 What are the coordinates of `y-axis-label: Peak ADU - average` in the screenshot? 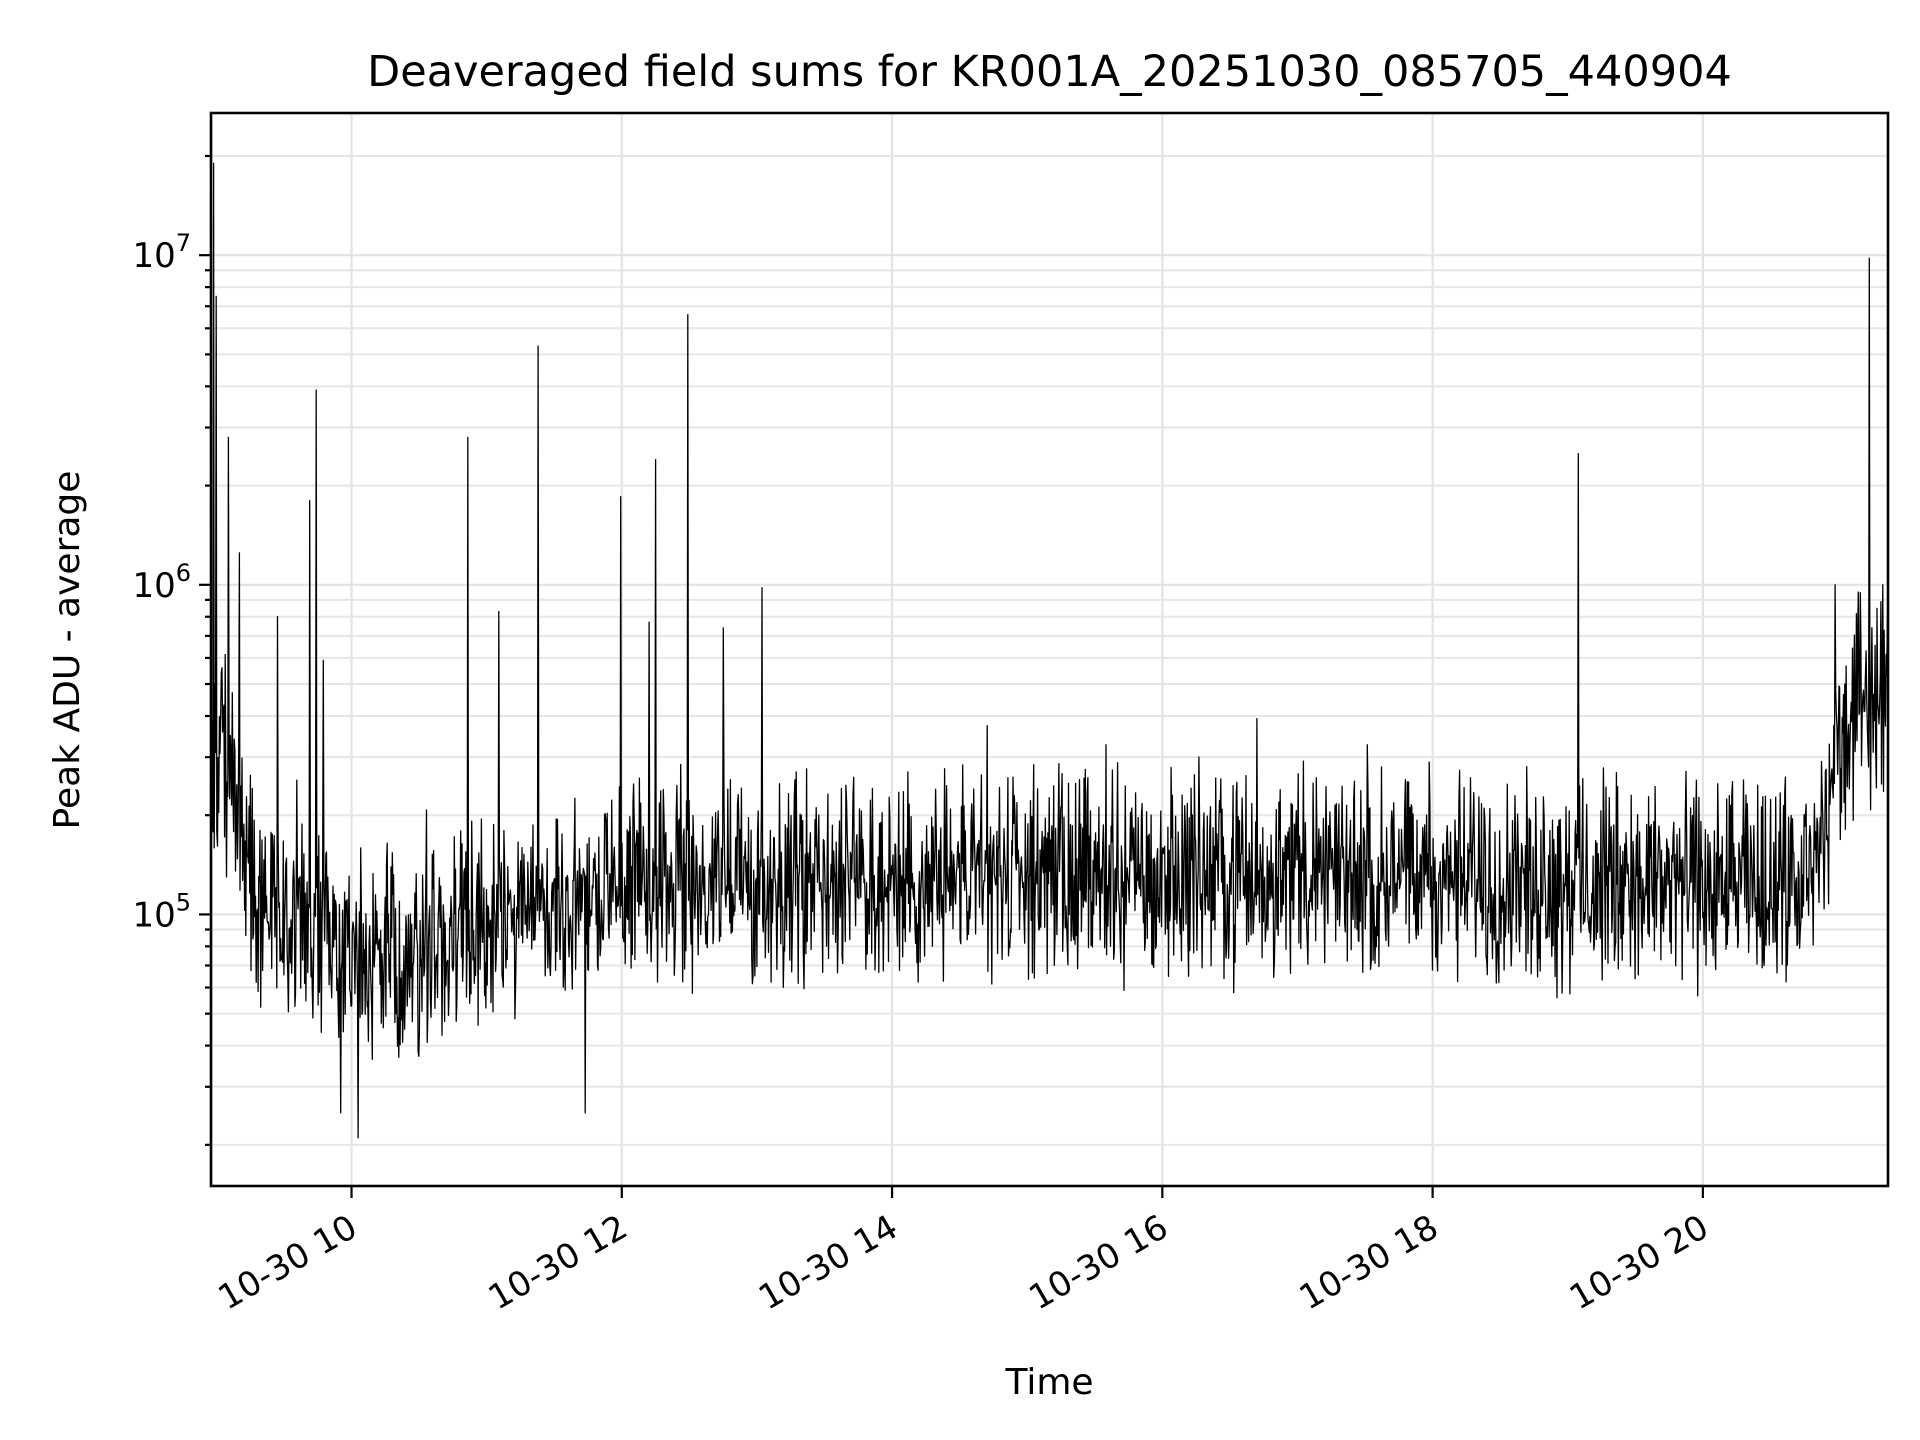 It's located at (67, 650).